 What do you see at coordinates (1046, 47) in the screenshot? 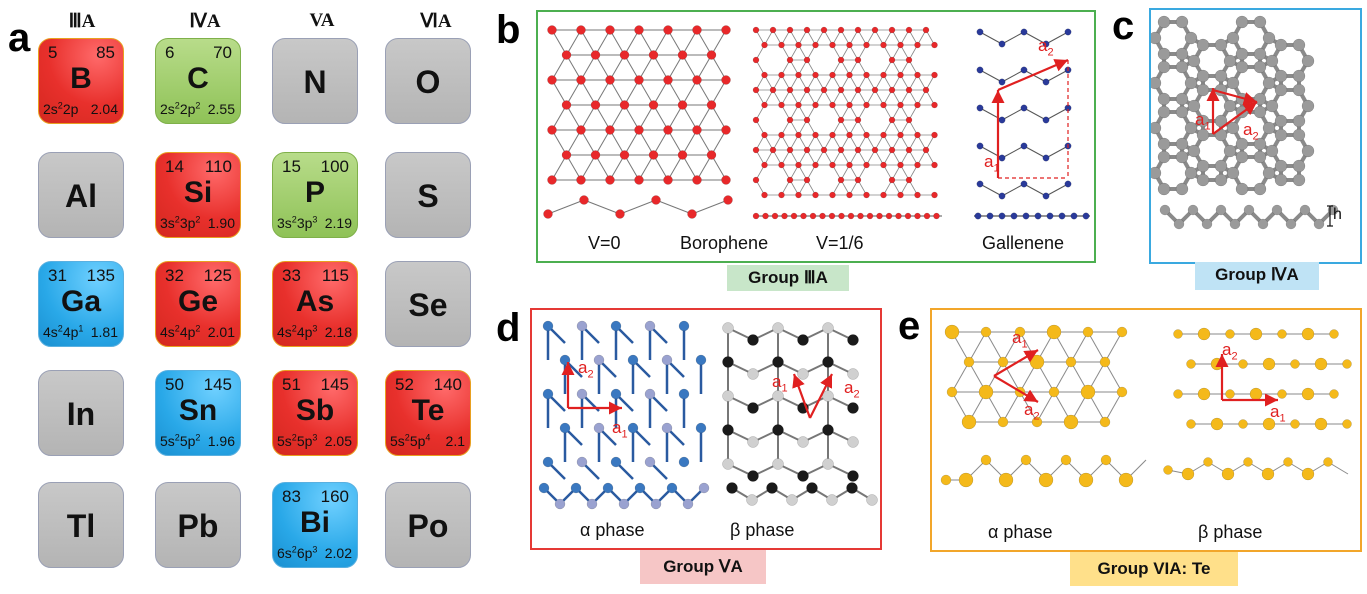
I see `vector-a2-b: a2` at bounding box center [1046, 47].